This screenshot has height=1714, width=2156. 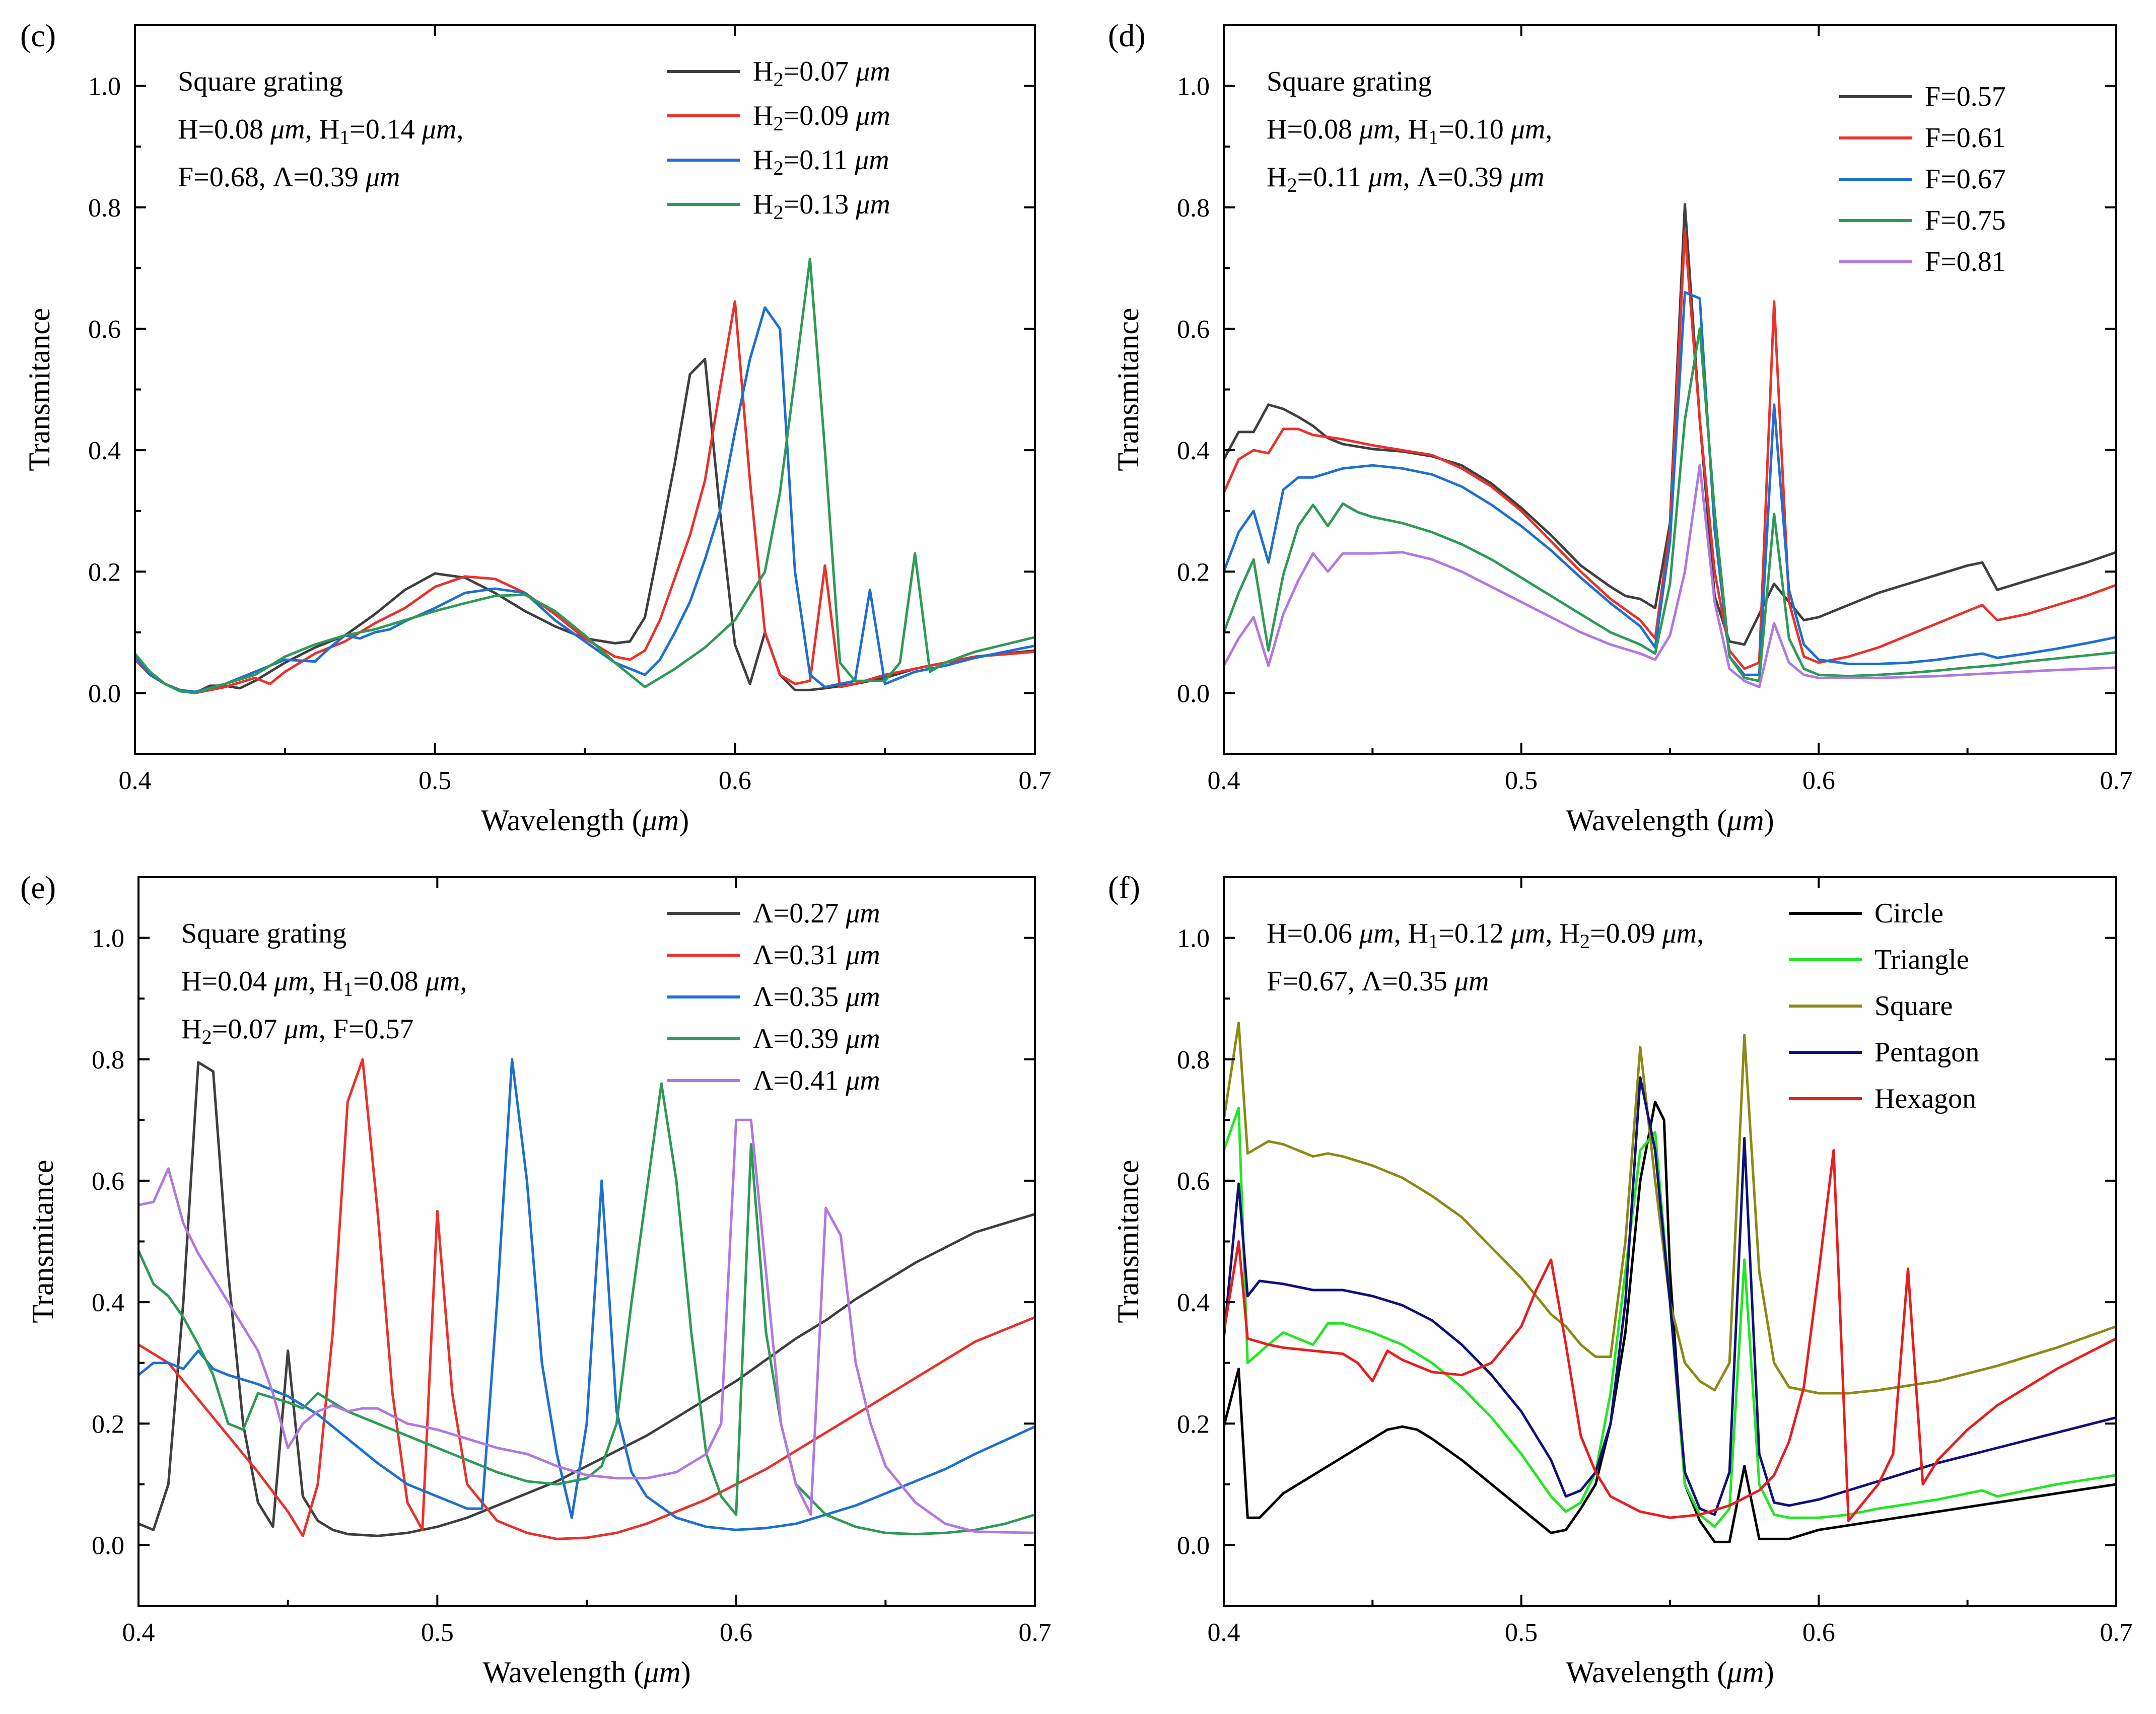 I want to click on legend-label: Λ=0.27 μm, so click(x=816, y=913).